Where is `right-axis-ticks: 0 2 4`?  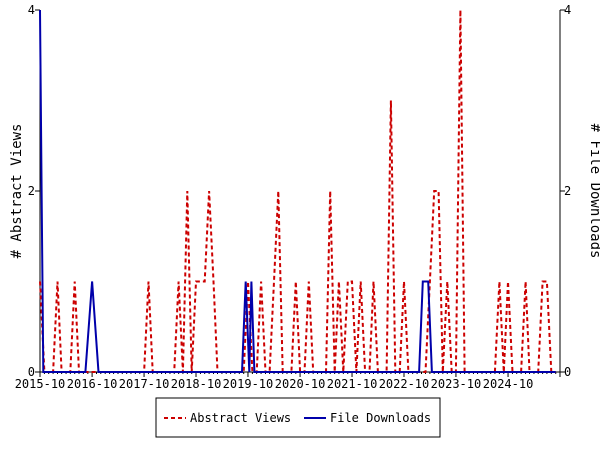 right-axis-ticks: 0 2 4 is located at coordinates (565, 191).